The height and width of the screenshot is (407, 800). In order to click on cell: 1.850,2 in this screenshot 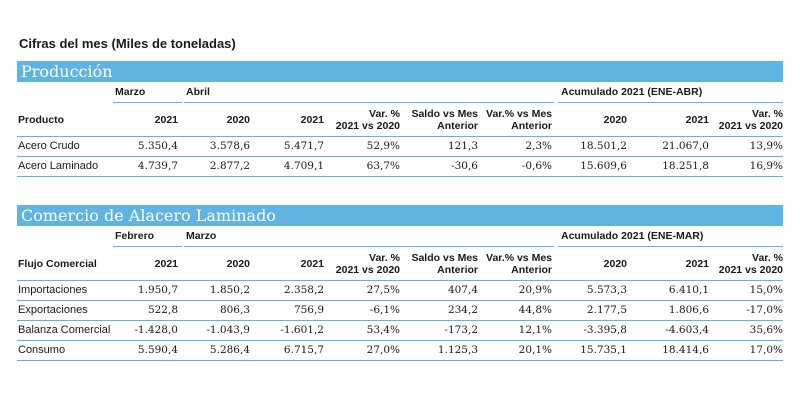, I will do `click(229, 290)`.